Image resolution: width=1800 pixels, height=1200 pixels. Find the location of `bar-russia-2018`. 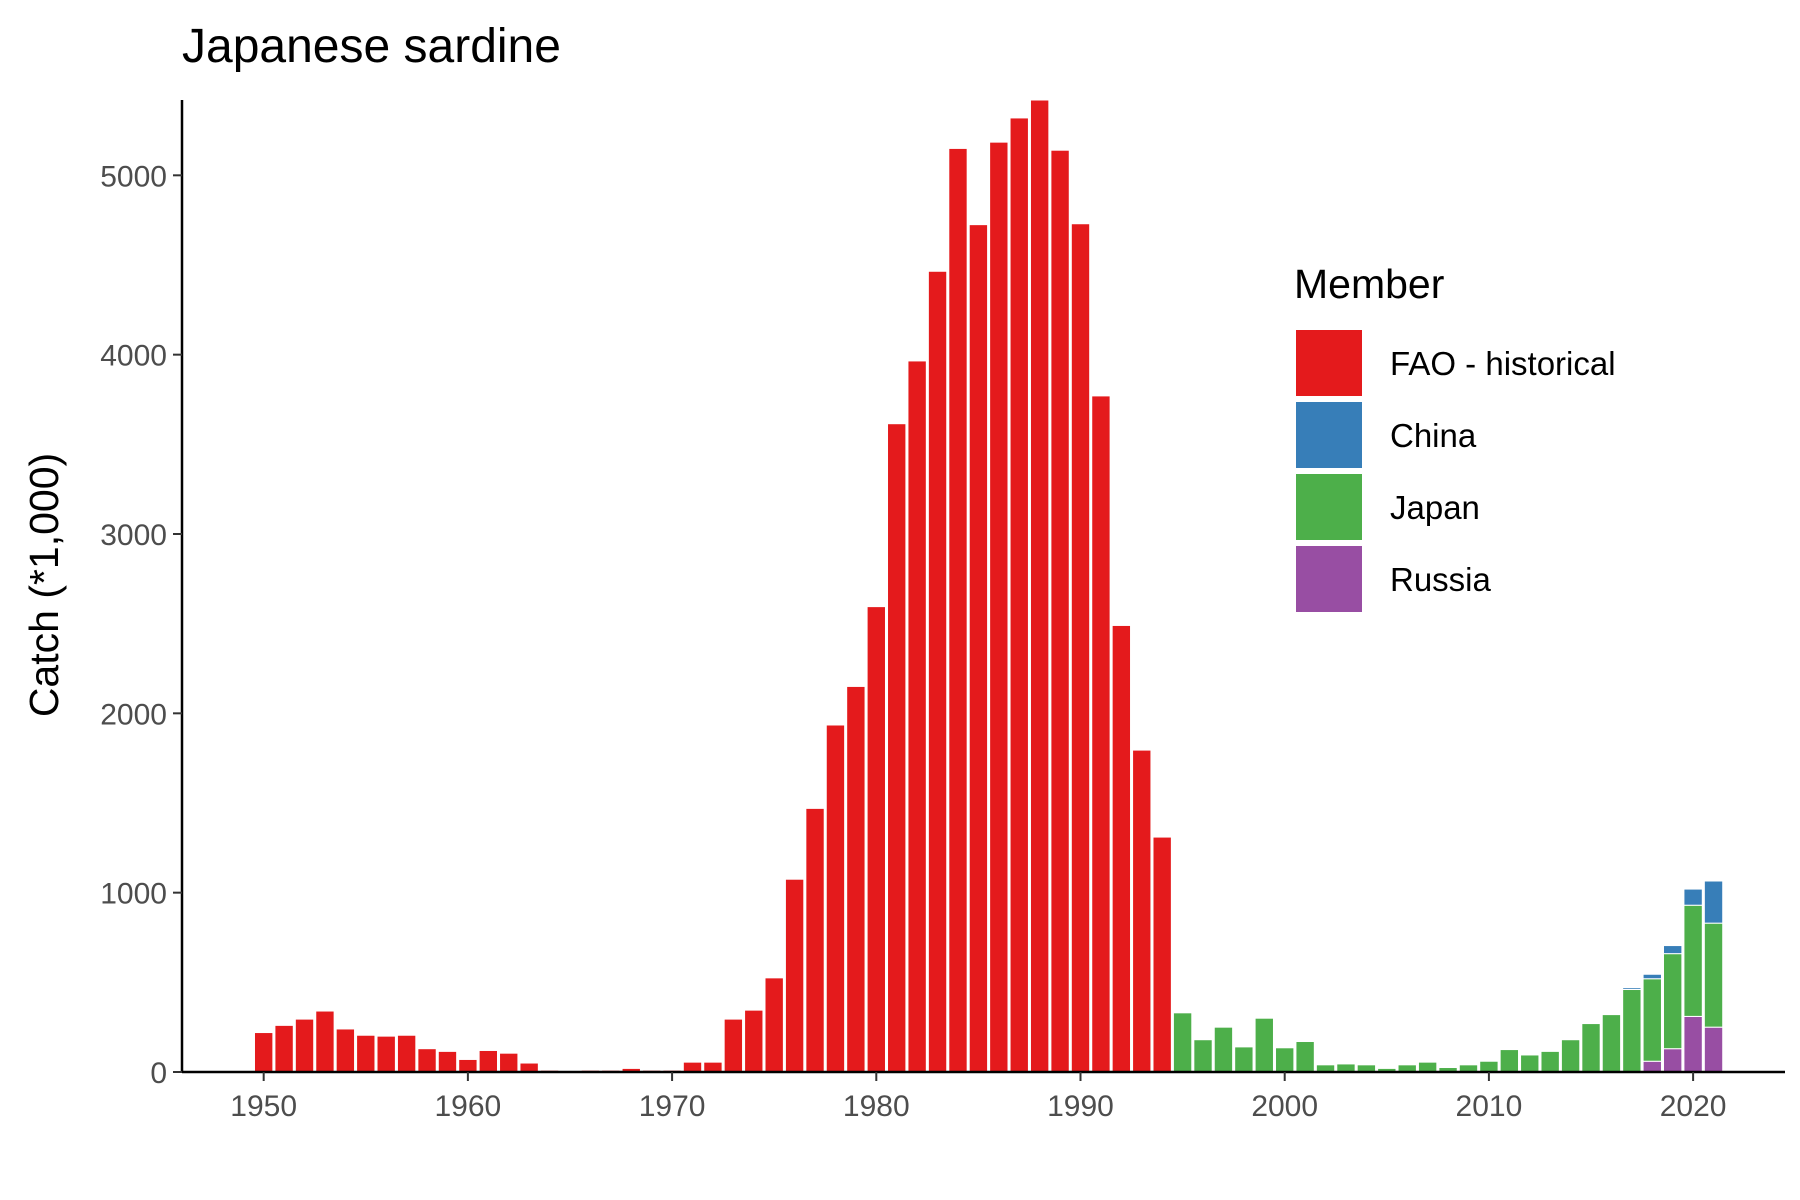

bar-russia-2018 is located at coordinates (1652, 1066).